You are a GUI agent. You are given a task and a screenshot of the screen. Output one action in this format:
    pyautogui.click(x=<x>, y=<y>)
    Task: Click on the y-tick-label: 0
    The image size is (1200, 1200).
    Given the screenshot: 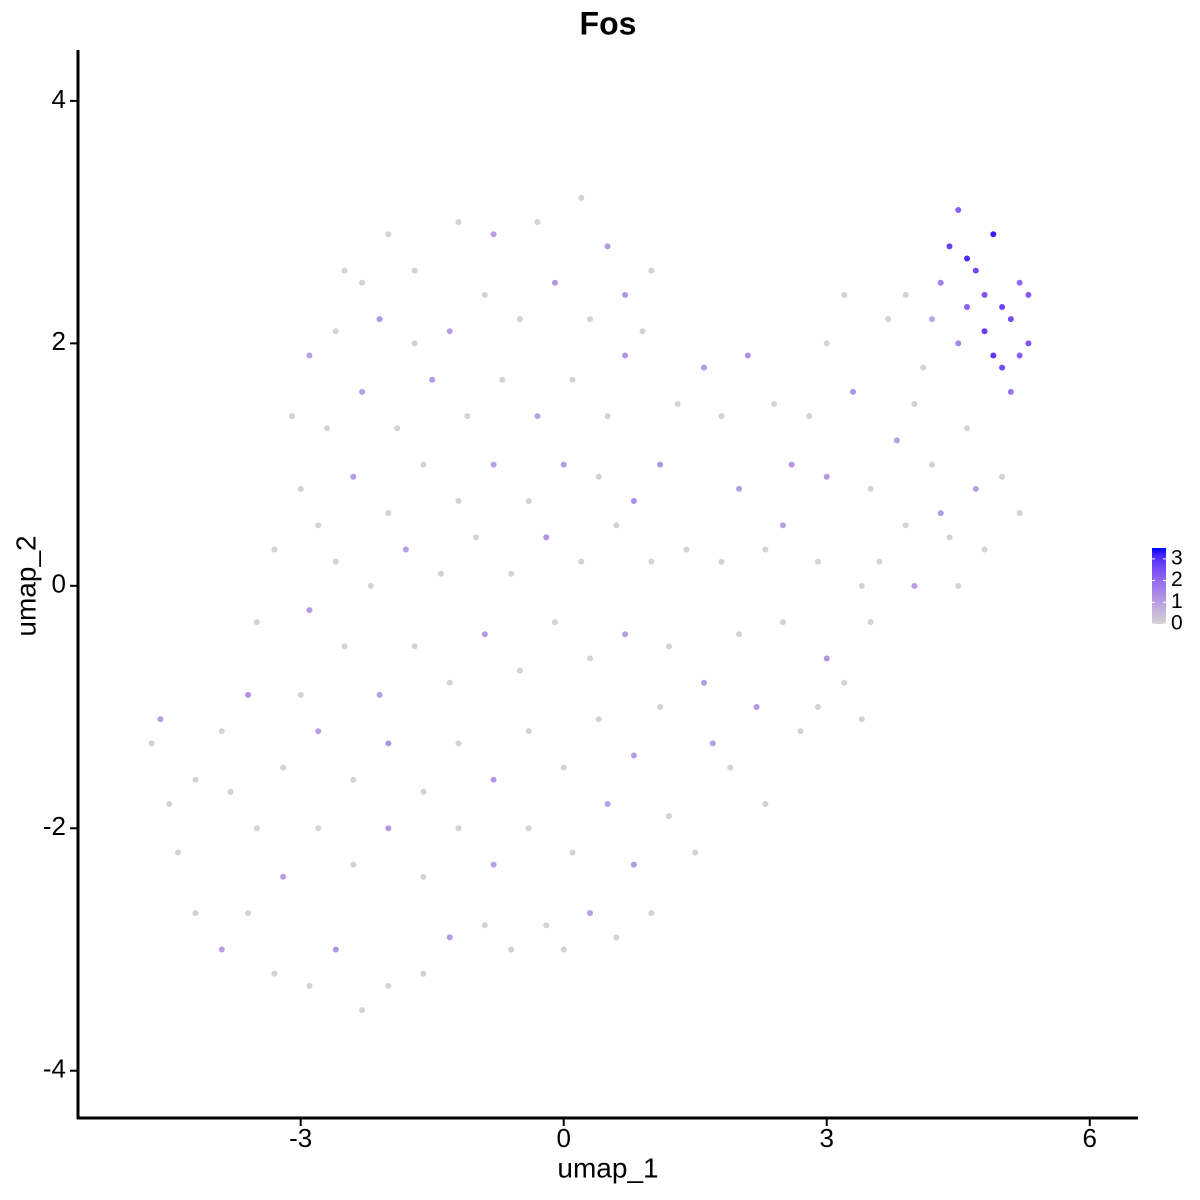 What is the action you would take?
    pyautogui.click(x=59, y=584)
    